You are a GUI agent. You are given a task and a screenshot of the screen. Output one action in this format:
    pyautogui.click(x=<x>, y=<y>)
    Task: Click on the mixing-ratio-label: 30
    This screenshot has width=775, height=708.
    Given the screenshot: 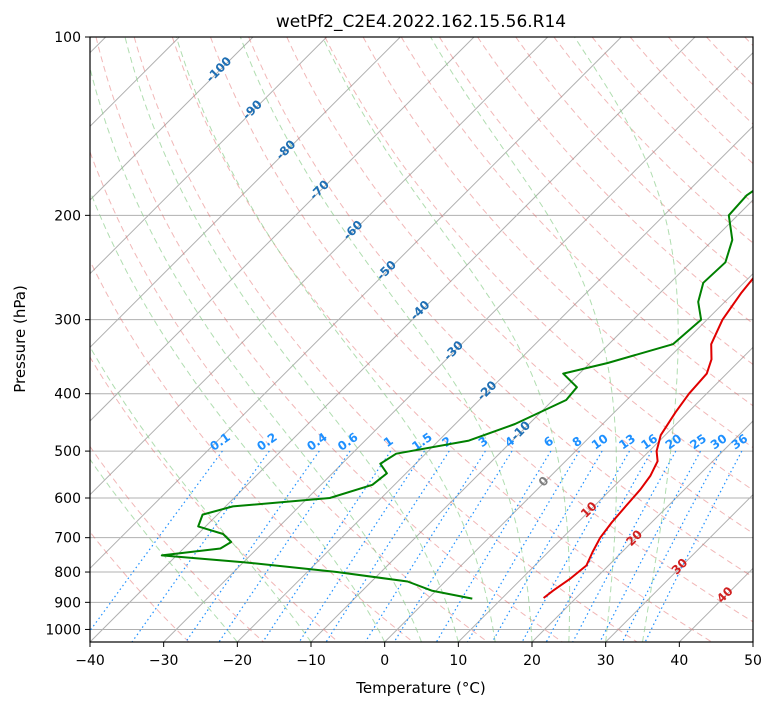 What is the action you would take?
    pyautogui.click(x=719, y=441)
    